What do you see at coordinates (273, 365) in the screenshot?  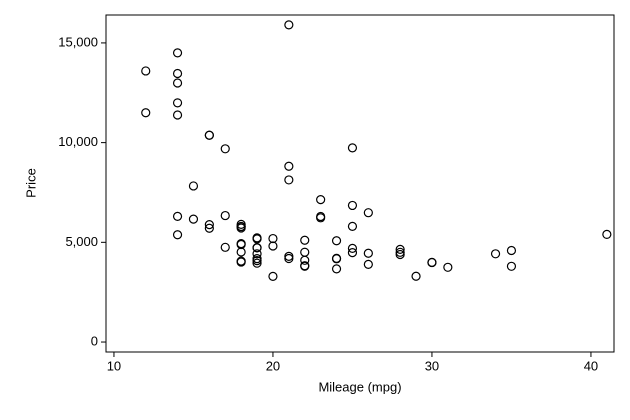 I see `x-tick-label: 20` at bounding box center [273, 365].